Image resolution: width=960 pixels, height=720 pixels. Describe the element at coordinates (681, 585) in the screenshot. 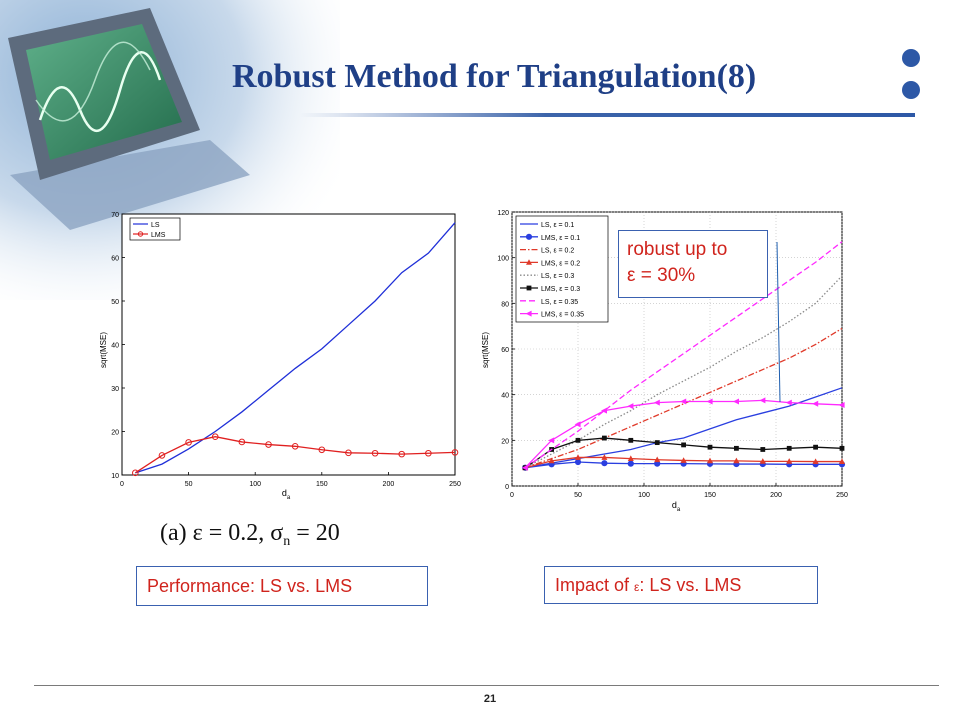

I see `impact-caption-box: Impact of ε: LS vs. LMS` at that location.